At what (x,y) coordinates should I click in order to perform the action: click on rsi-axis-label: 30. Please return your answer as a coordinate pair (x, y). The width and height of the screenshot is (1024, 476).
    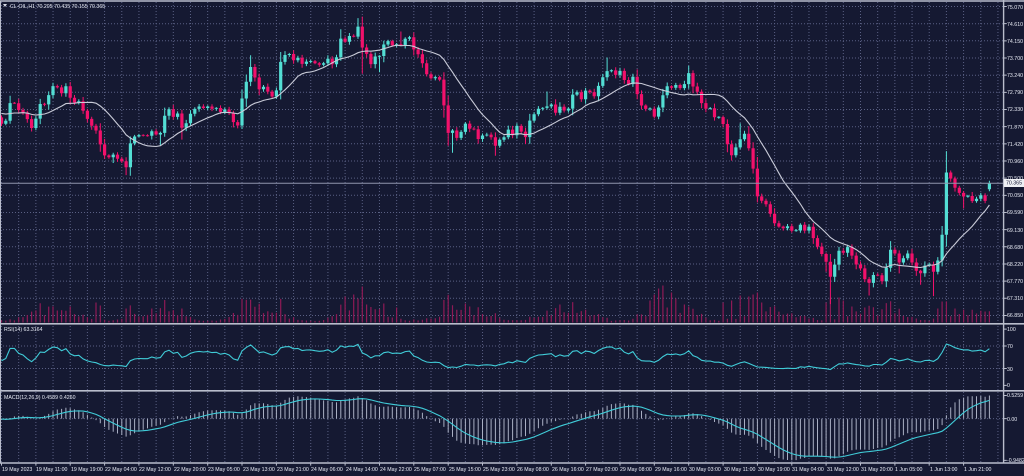
    Looking at the image, I should click on (1009, 368).